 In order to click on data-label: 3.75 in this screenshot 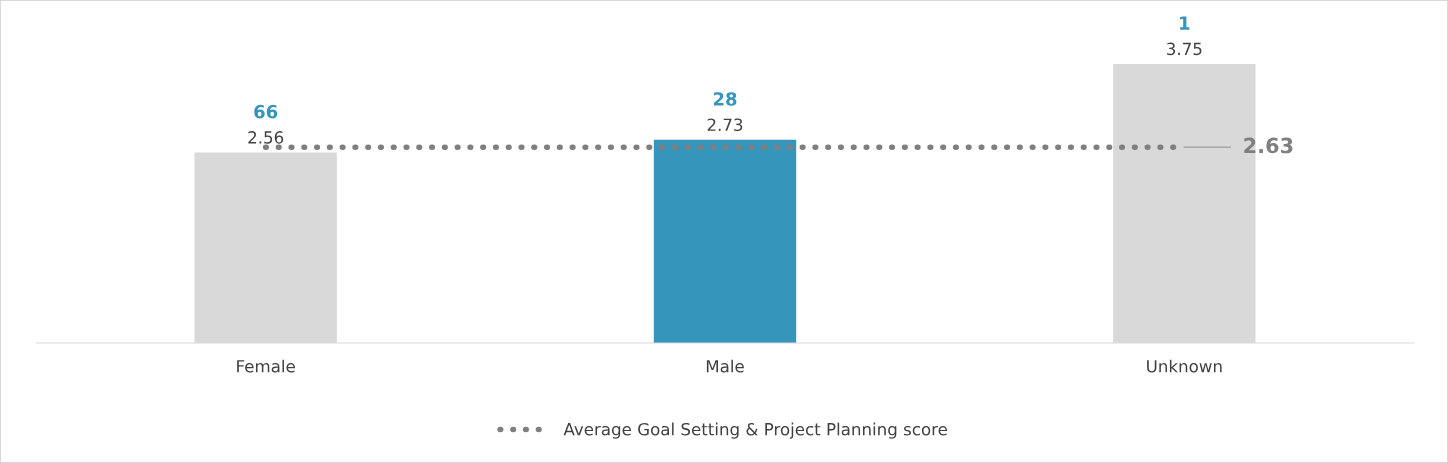, I will do `click(1184, 49)`.